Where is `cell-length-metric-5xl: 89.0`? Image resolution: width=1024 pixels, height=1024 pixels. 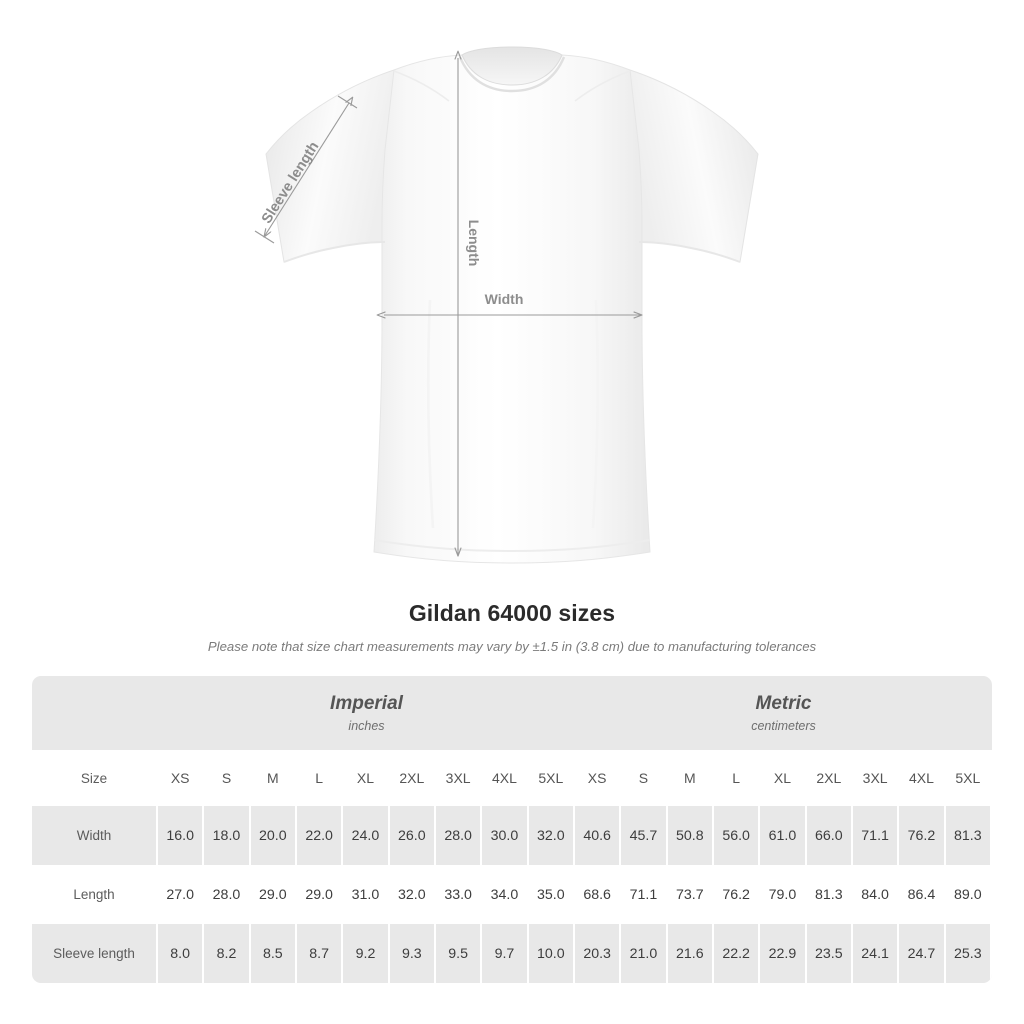
cell-length-metric-5xl: 89.0 is located at coordinates (968, 894).